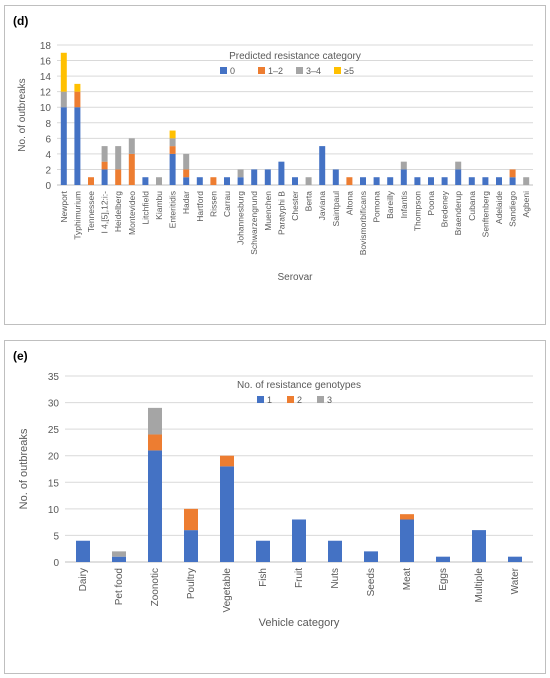 This screenshot has width=550, height=678. Describe the element at coordinates (335, 578) in the screenshot. I see `chart-e-category-label: Nuts` at that location.